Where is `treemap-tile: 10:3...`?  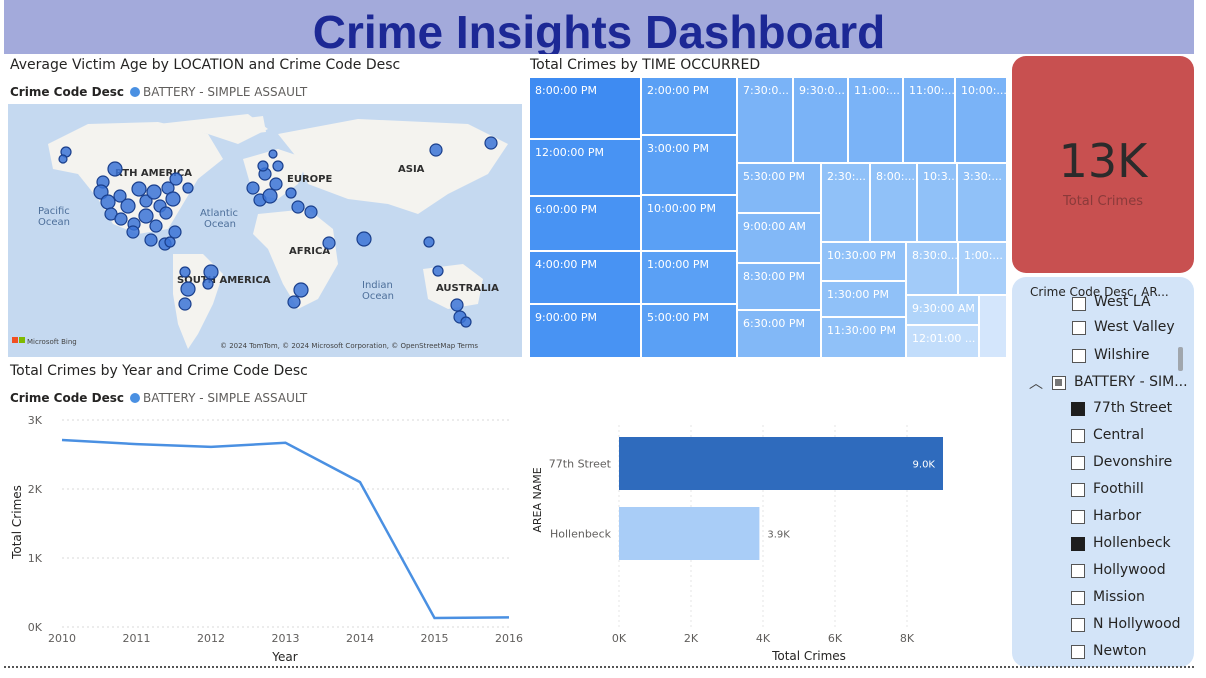
treemap-tile: 10:3... is located at coordinates (937, 202).